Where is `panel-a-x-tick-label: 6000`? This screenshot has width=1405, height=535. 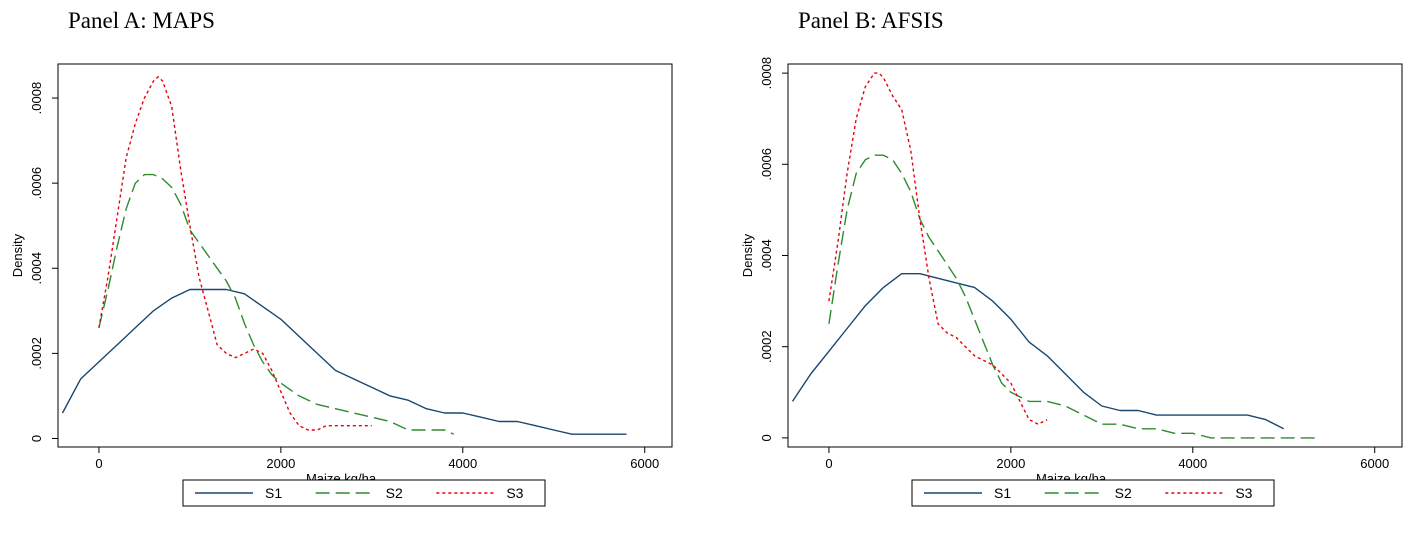 panel-a-x-tick-label: 6000 is located at coordinates (644, 463).